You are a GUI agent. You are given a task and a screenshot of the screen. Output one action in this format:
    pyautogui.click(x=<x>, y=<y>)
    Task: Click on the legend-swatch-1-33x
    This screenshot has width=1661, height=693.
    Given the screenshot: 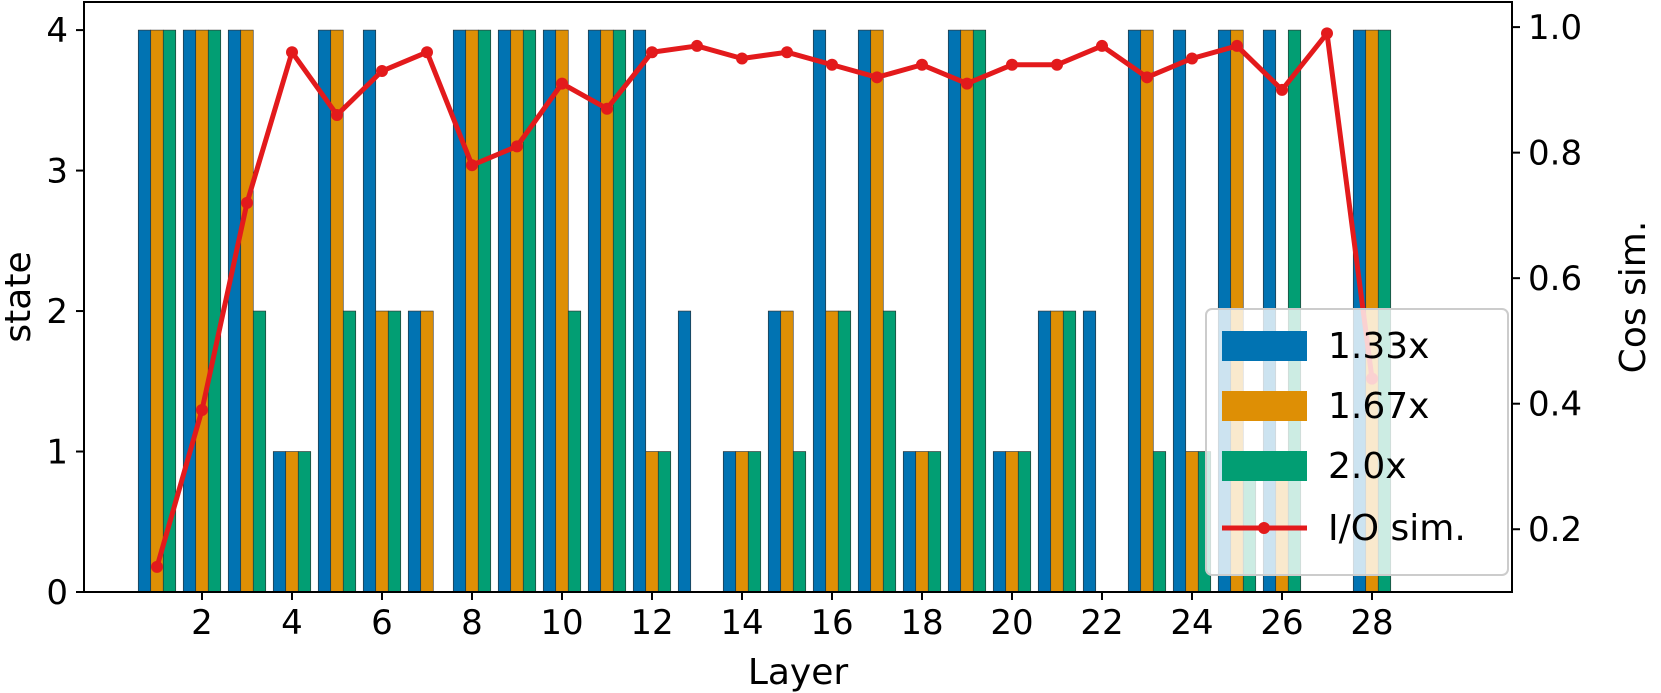 What is the action you would take?
    pyautogui.click(x=1264, y=346)
    